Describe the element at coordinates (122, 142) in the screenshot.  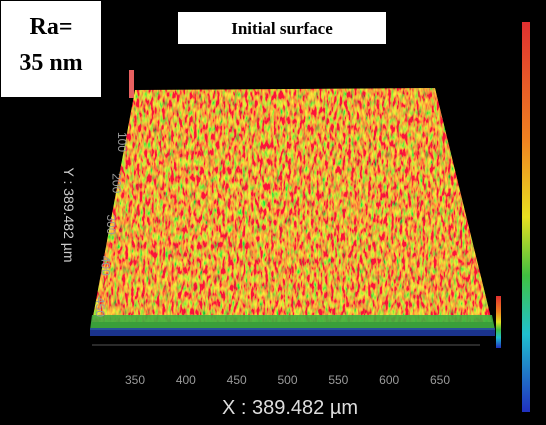
I see `y-tick-label: 100` at that location.